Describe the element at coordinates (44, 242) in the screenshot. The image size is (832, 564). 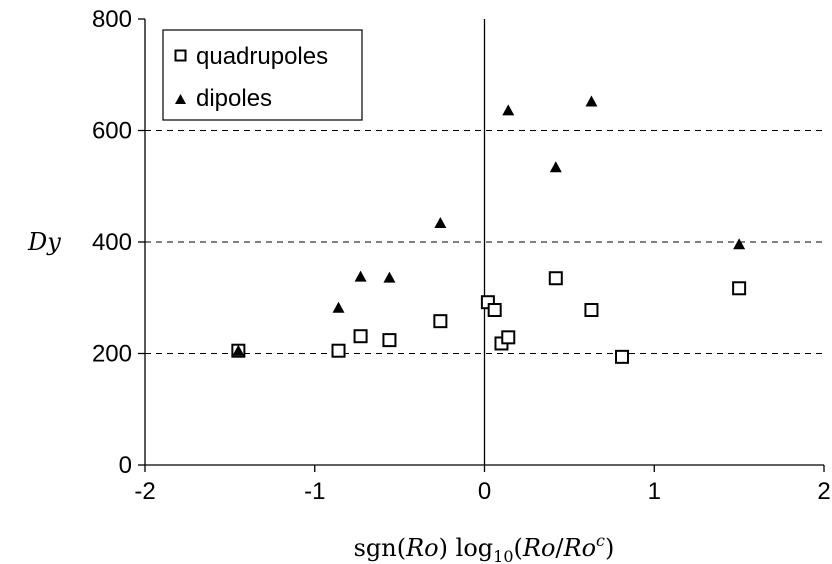
I see `y-axis-title: Dy` at that location.